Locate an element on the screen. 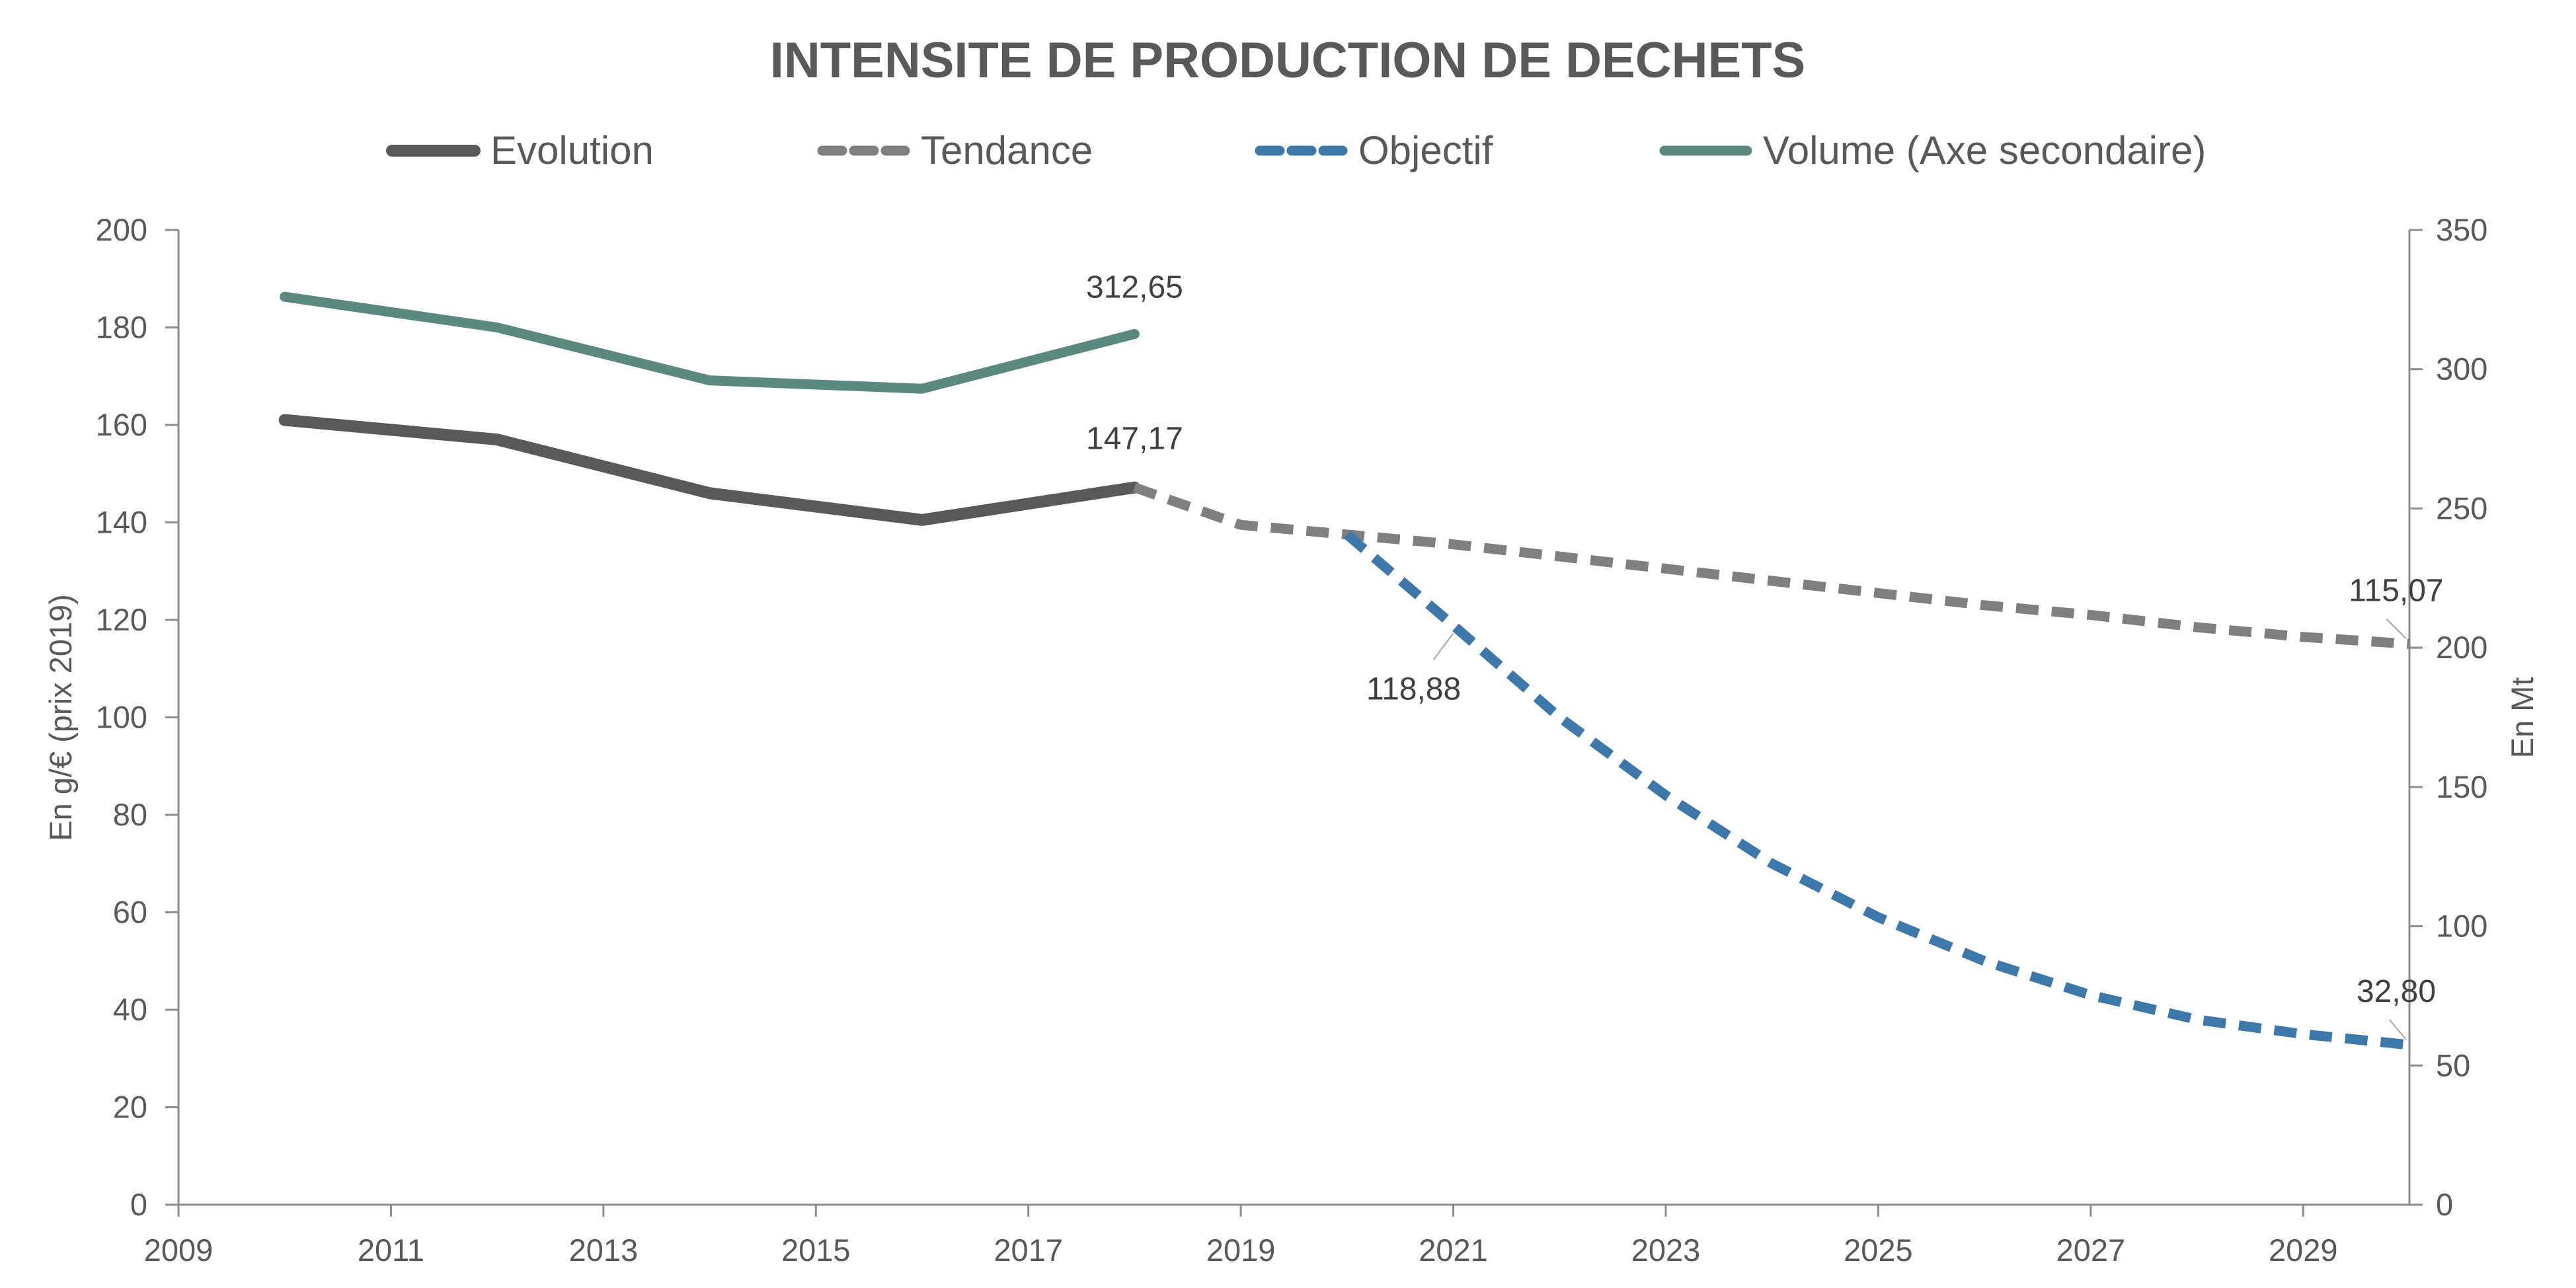  series-line-evolution is located at coordinates (709, 470).